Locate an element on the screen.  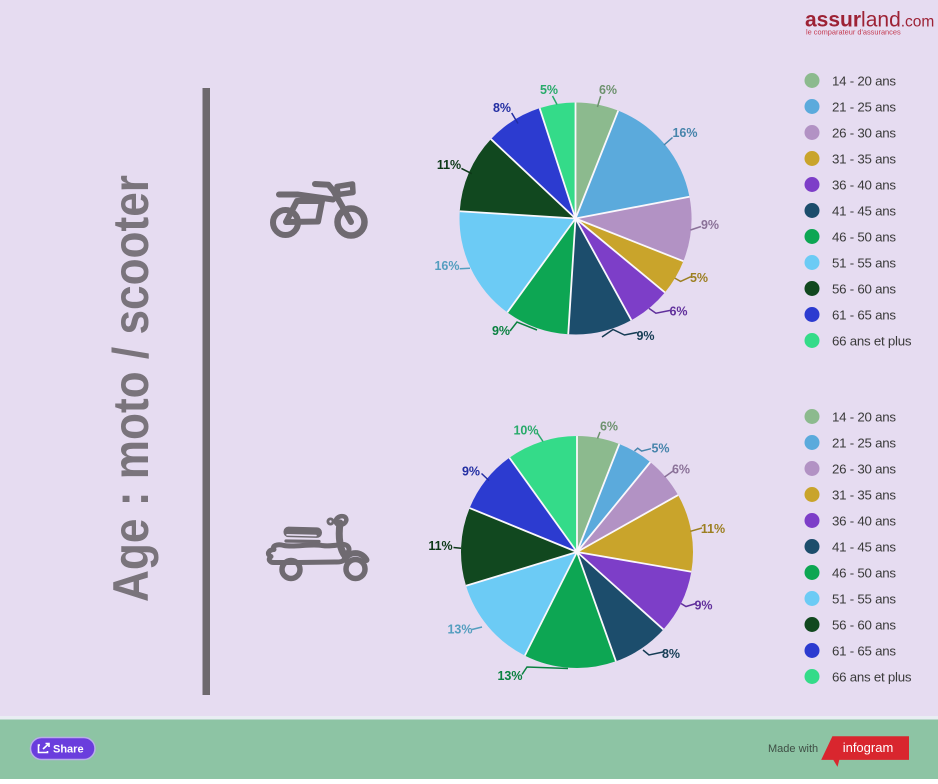
svg-text: Made with is located at coordinates (793, 749).